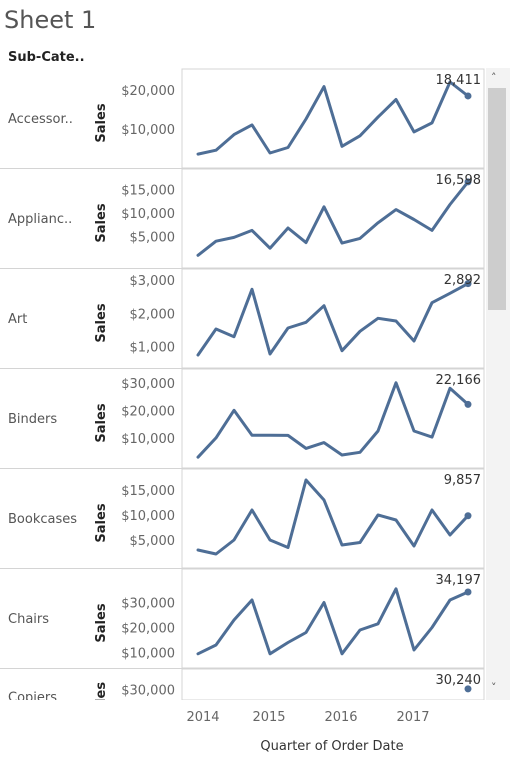 Image resolution: width=519 pixels, height=771 pixels. What do you see at coordinates (459, 580) in the screenshot?
I see `last-value-label: 34,197` at bounding box center [459, 580].